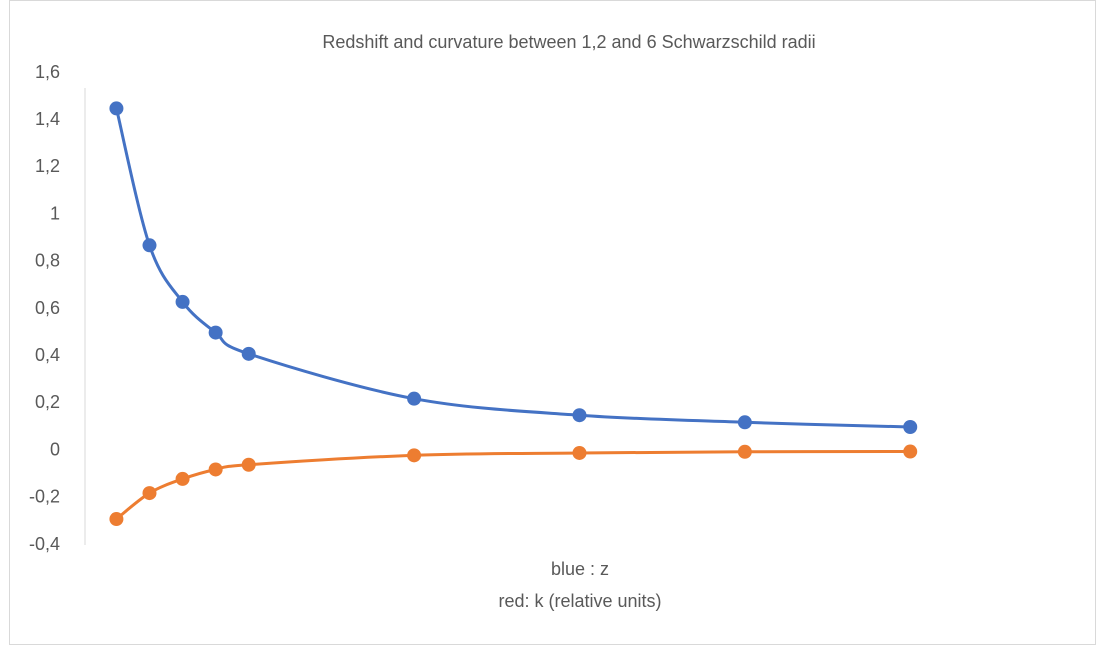 The image size is (1097, 646). What do you see at coordinates (44, 497) in the screenshot?
I see `y-tick-label: -0,2` at bounding box center [44, 497].